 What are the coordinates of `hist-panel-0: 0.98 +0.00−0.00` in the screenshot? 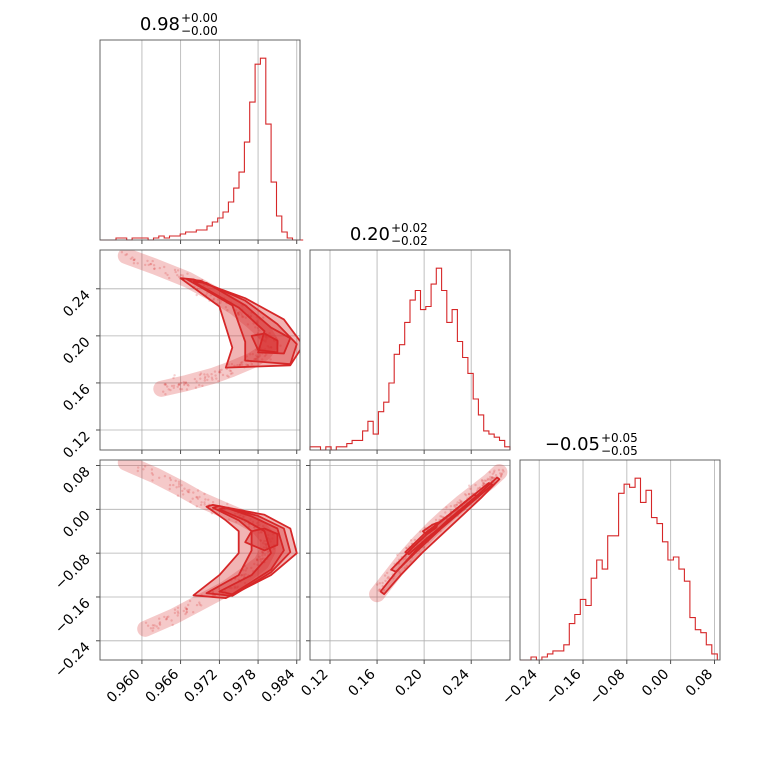 It's located at (201, 127).